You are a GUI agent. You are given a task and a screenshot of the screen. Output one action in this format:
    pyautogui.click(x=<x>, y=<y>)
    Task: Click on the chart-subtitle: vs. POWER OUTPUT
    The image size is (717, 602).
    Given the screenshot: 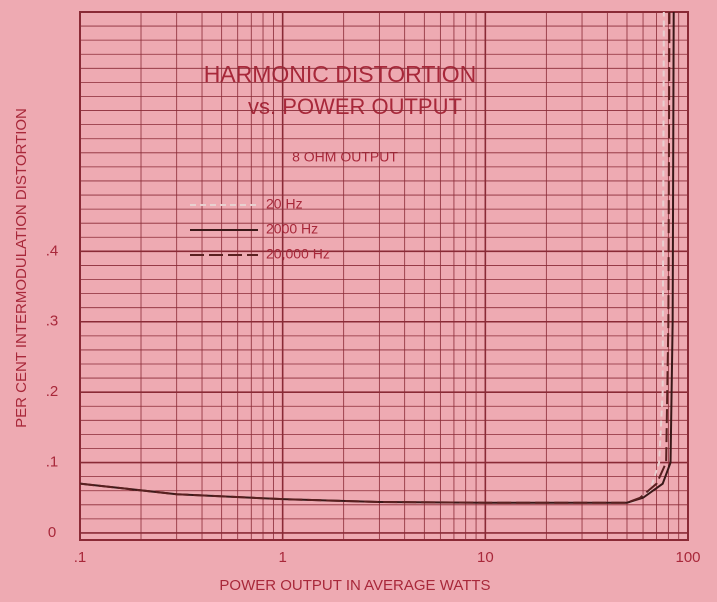 What is the action you would take?
    pyautogui.click(x=355, y=106)
    